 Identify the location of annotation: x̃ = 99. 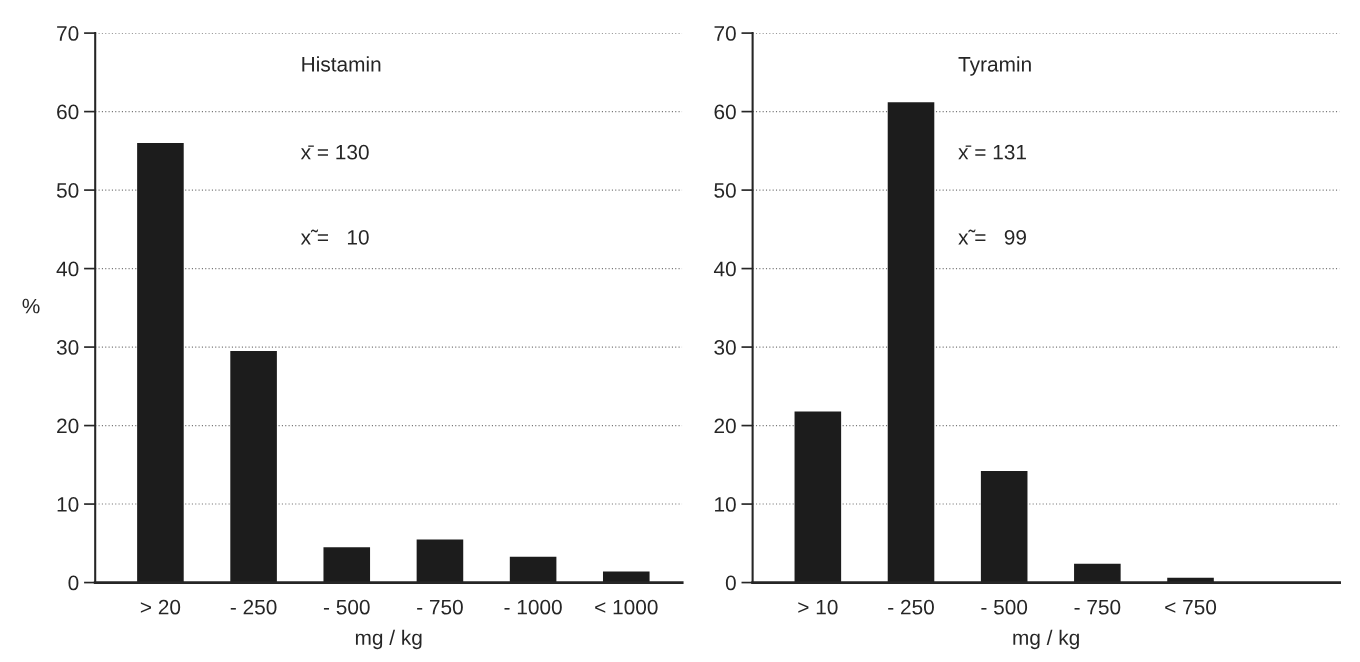
(992, 237).